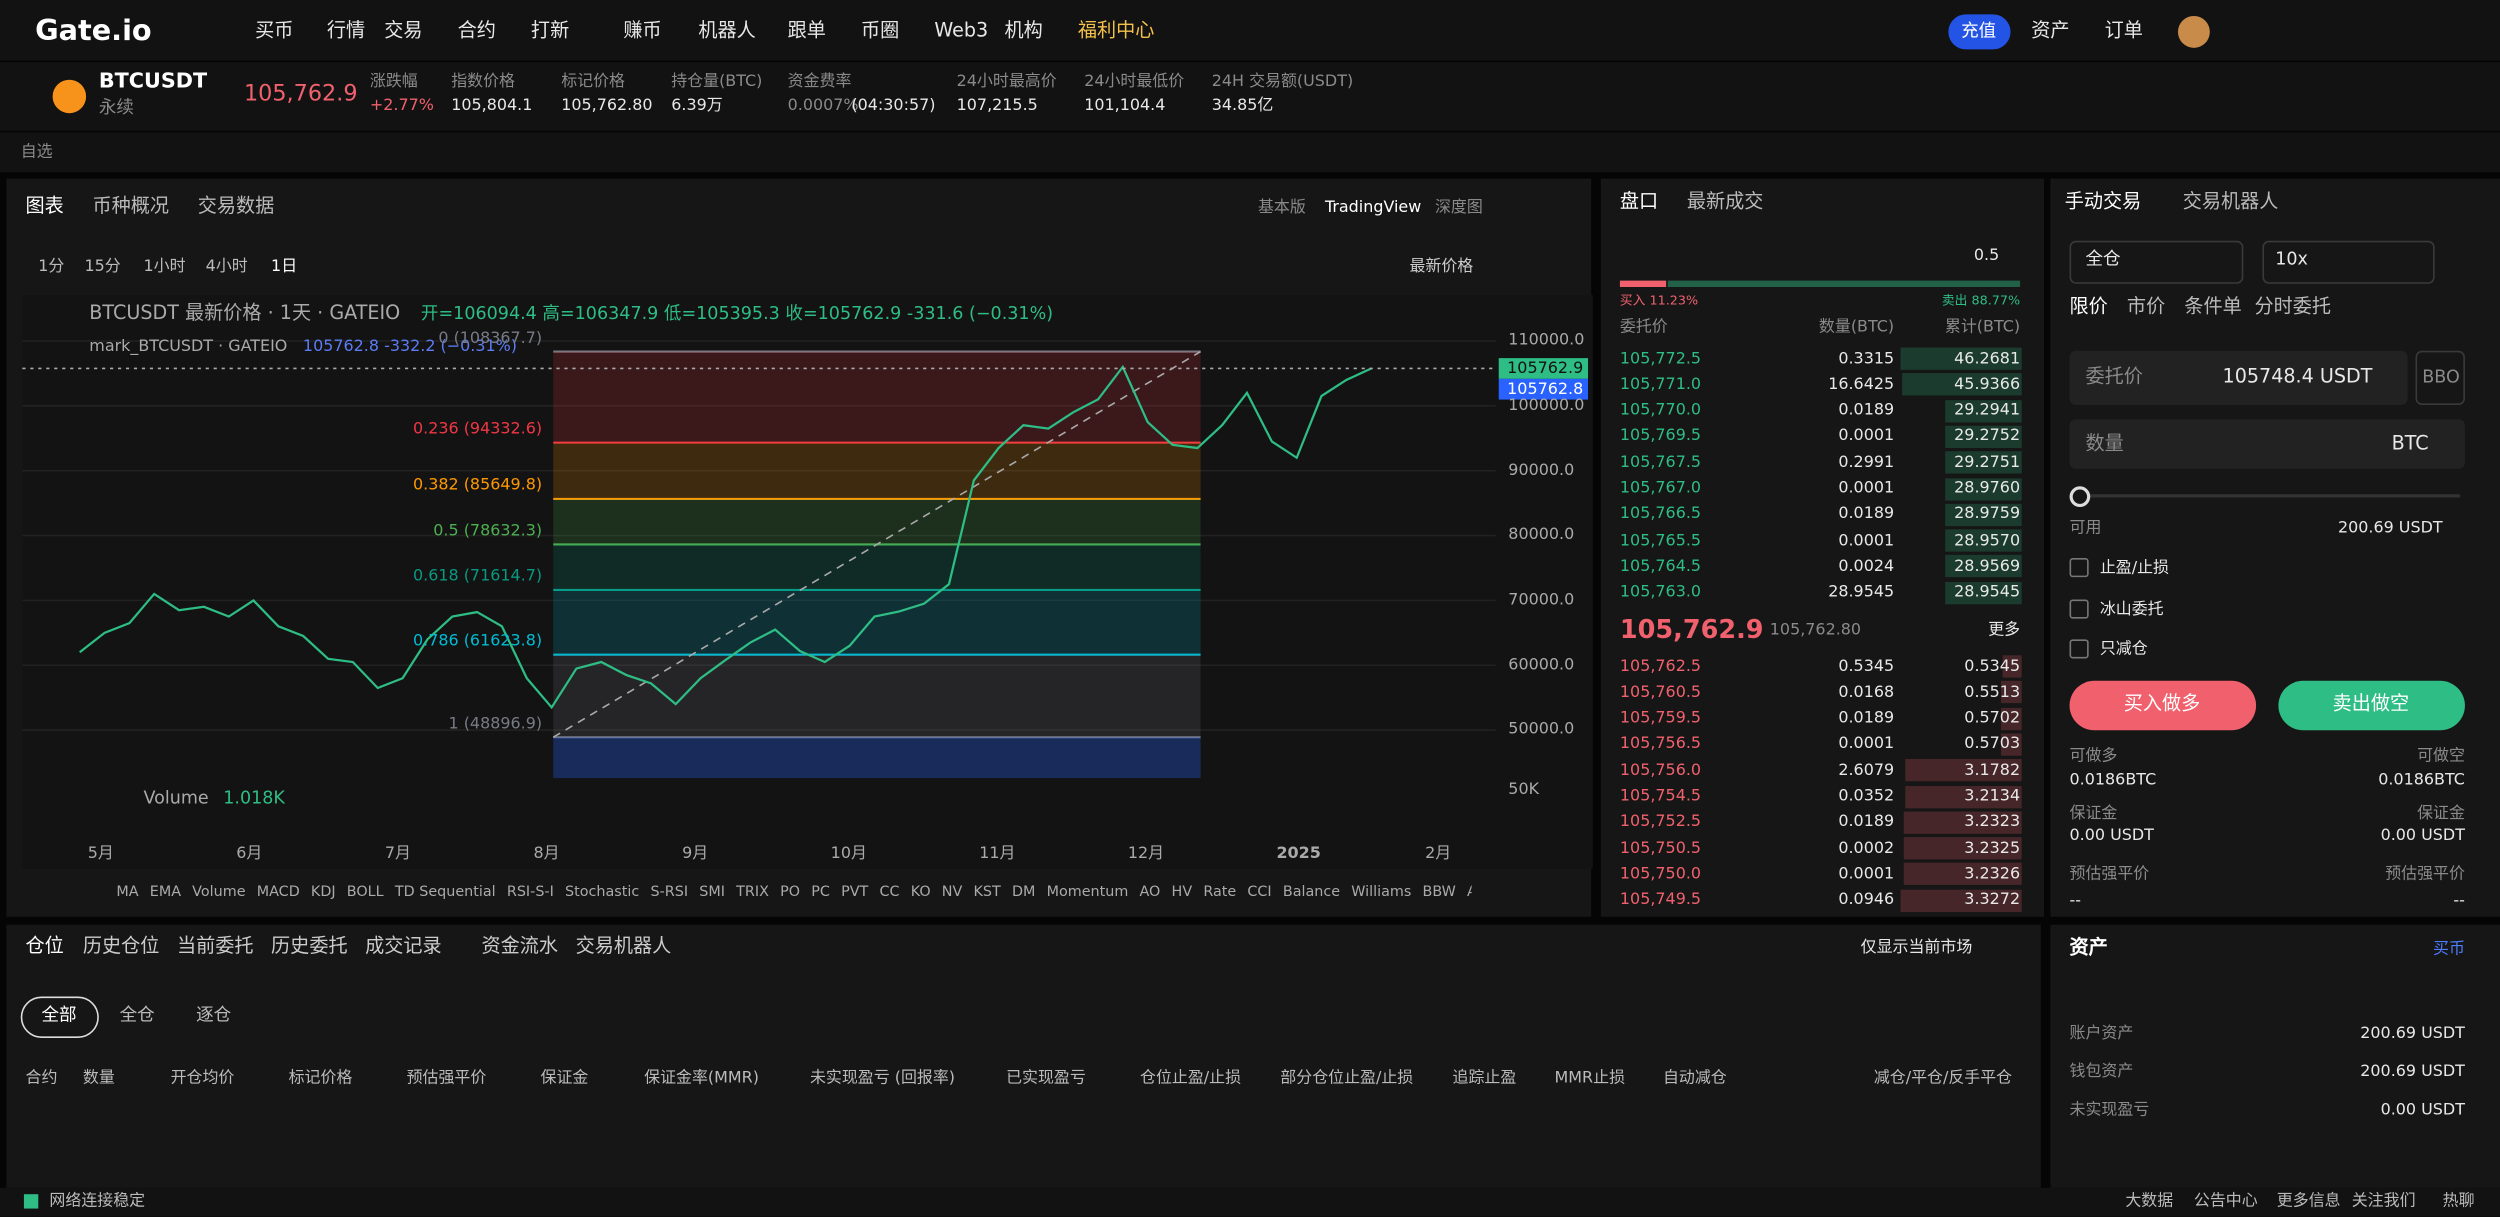 This screenshot has height=1217, width=2500. Describe the element at coordinates (602, 892) in the screenshot. I see `indicator: Stochastic` at that location.